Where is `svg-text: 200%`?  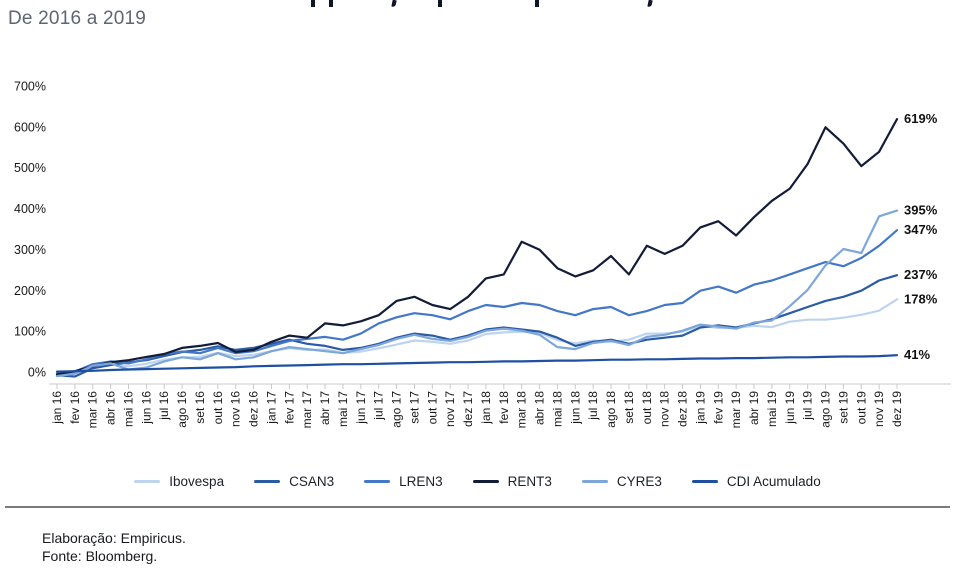
svg-text: 200% is located at coordinates (30, 291).